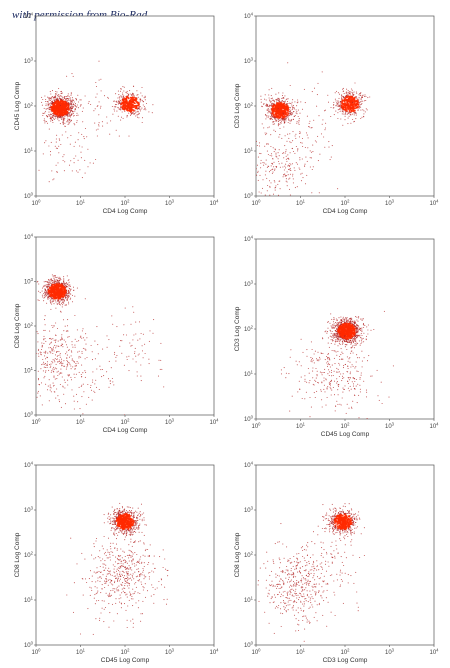 The width and height of the screenshot is (450, 668). What do you see at coordinates (29, 415) in the screenshot?
I see `y-tick-label: 10⁰` at bounding box center [29, 415].